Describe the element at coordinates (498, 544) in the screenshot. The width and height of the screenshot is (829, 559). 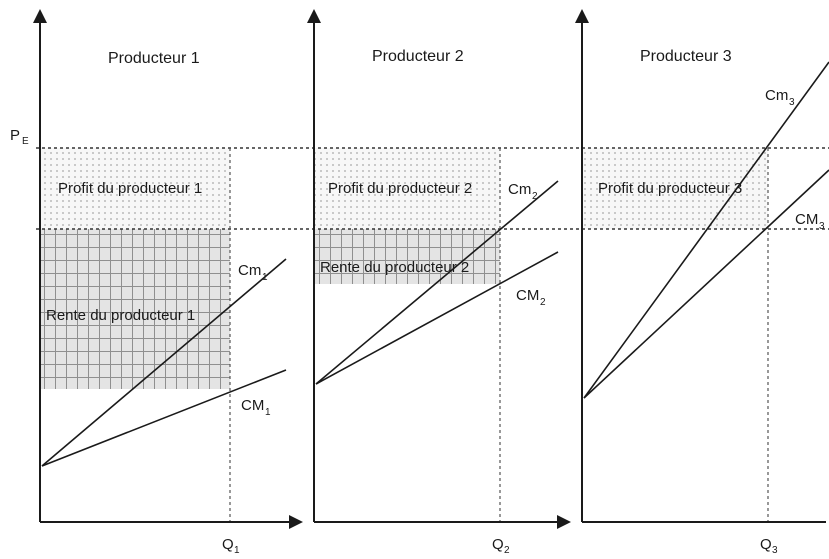
I see `quantity-label-2: Q` at that location.